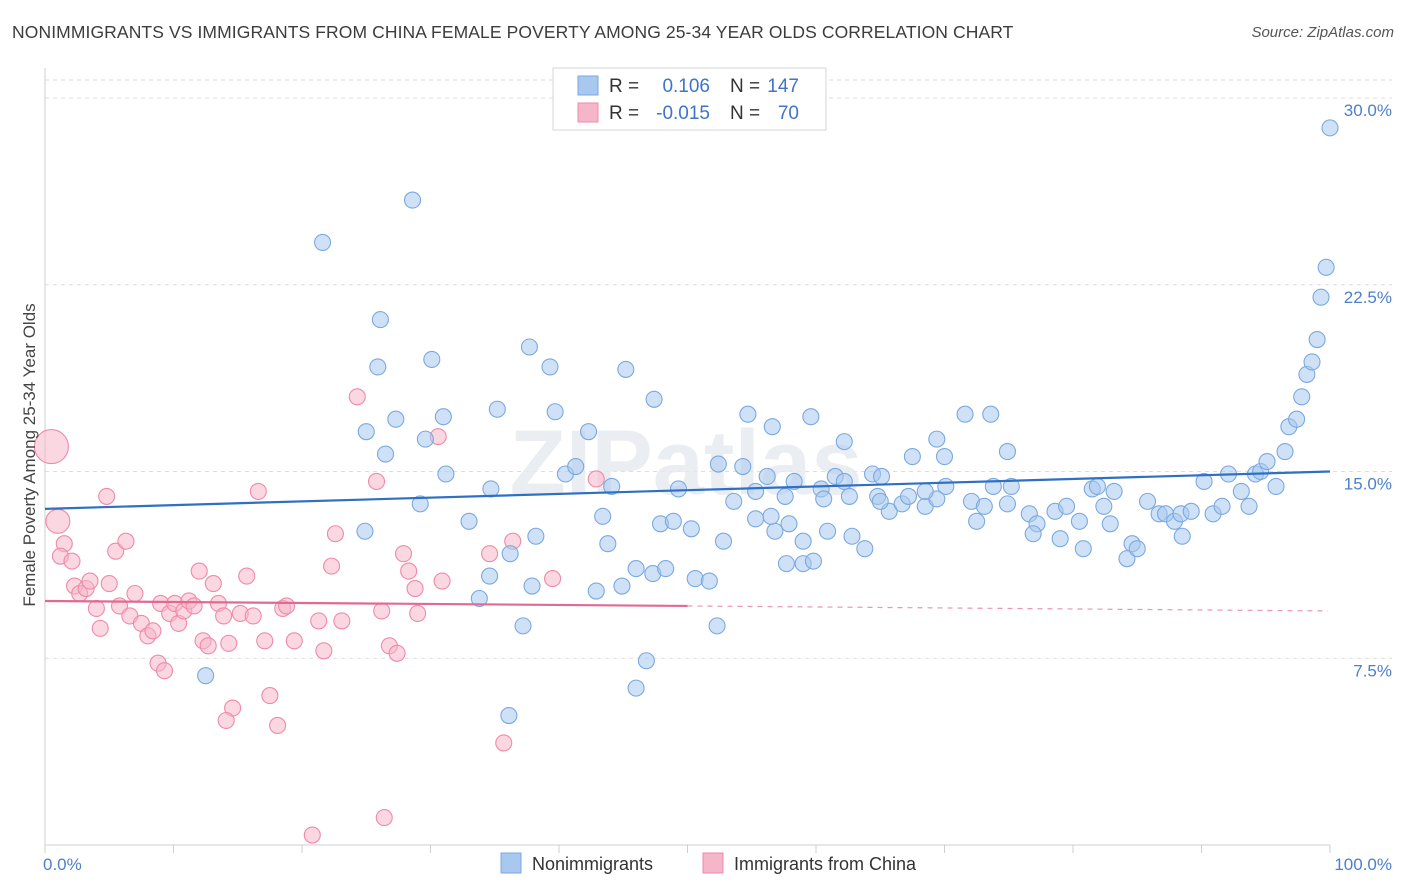 The image size is (1406, 892). Describe the element at coordinates (592, 864) in the screenshot. I see `legend-series-nonimmigrants: Nonimmigrants` at that location.